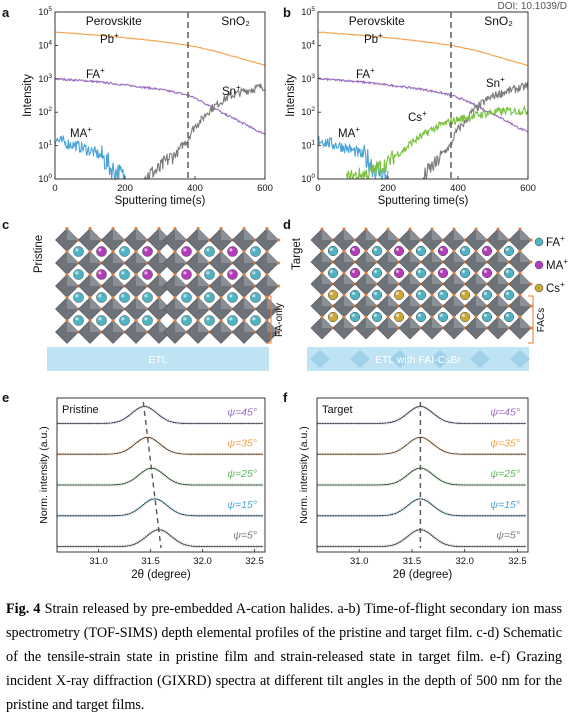 Image resolution: width=569 pixels, height=723 pixels. Describe the element at coordinates (423, 95) in the screenshot. I see `axes-frame-b` at that location.